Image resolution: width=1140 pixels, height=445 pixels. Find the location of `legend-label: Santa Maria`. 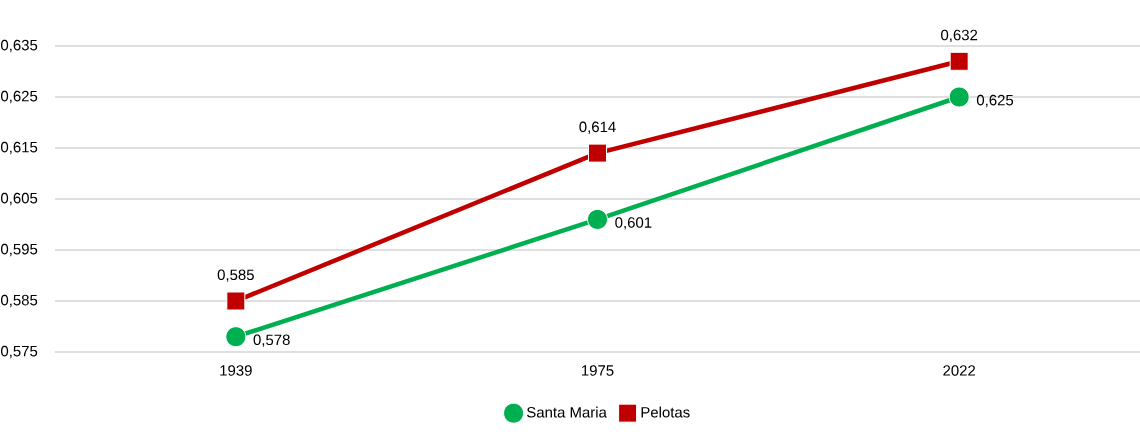

legend-label: Santa Maria is located at coordinates (566, 412).